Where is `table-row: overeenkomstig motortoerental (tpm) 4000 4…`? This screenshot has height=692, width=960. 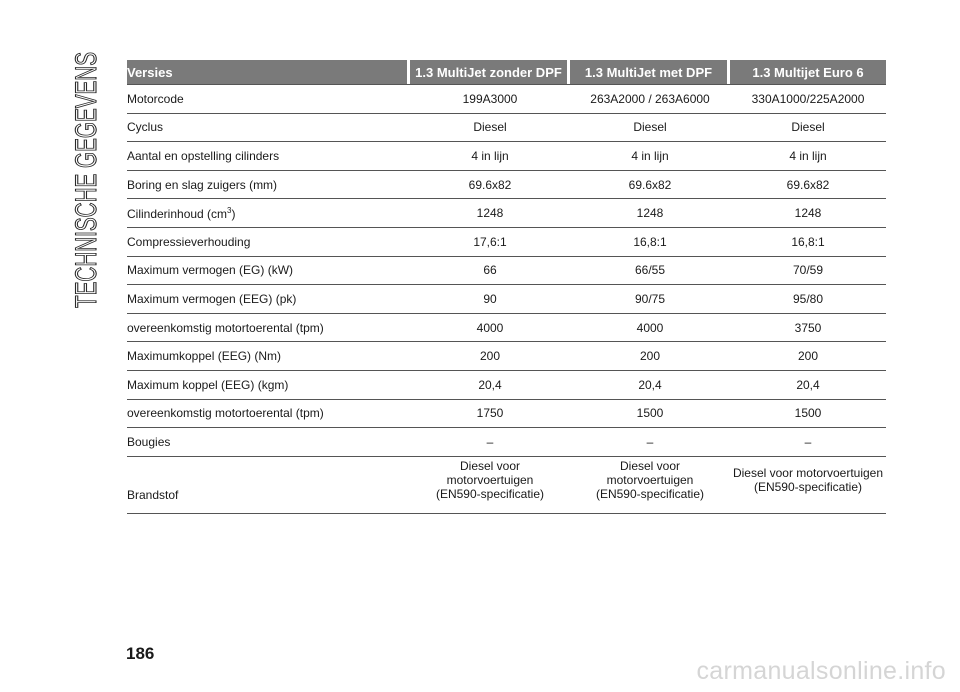 table-row: overeenkomstig motortoerental (tpm) 4000 4… is located at coordinates (506, 328).